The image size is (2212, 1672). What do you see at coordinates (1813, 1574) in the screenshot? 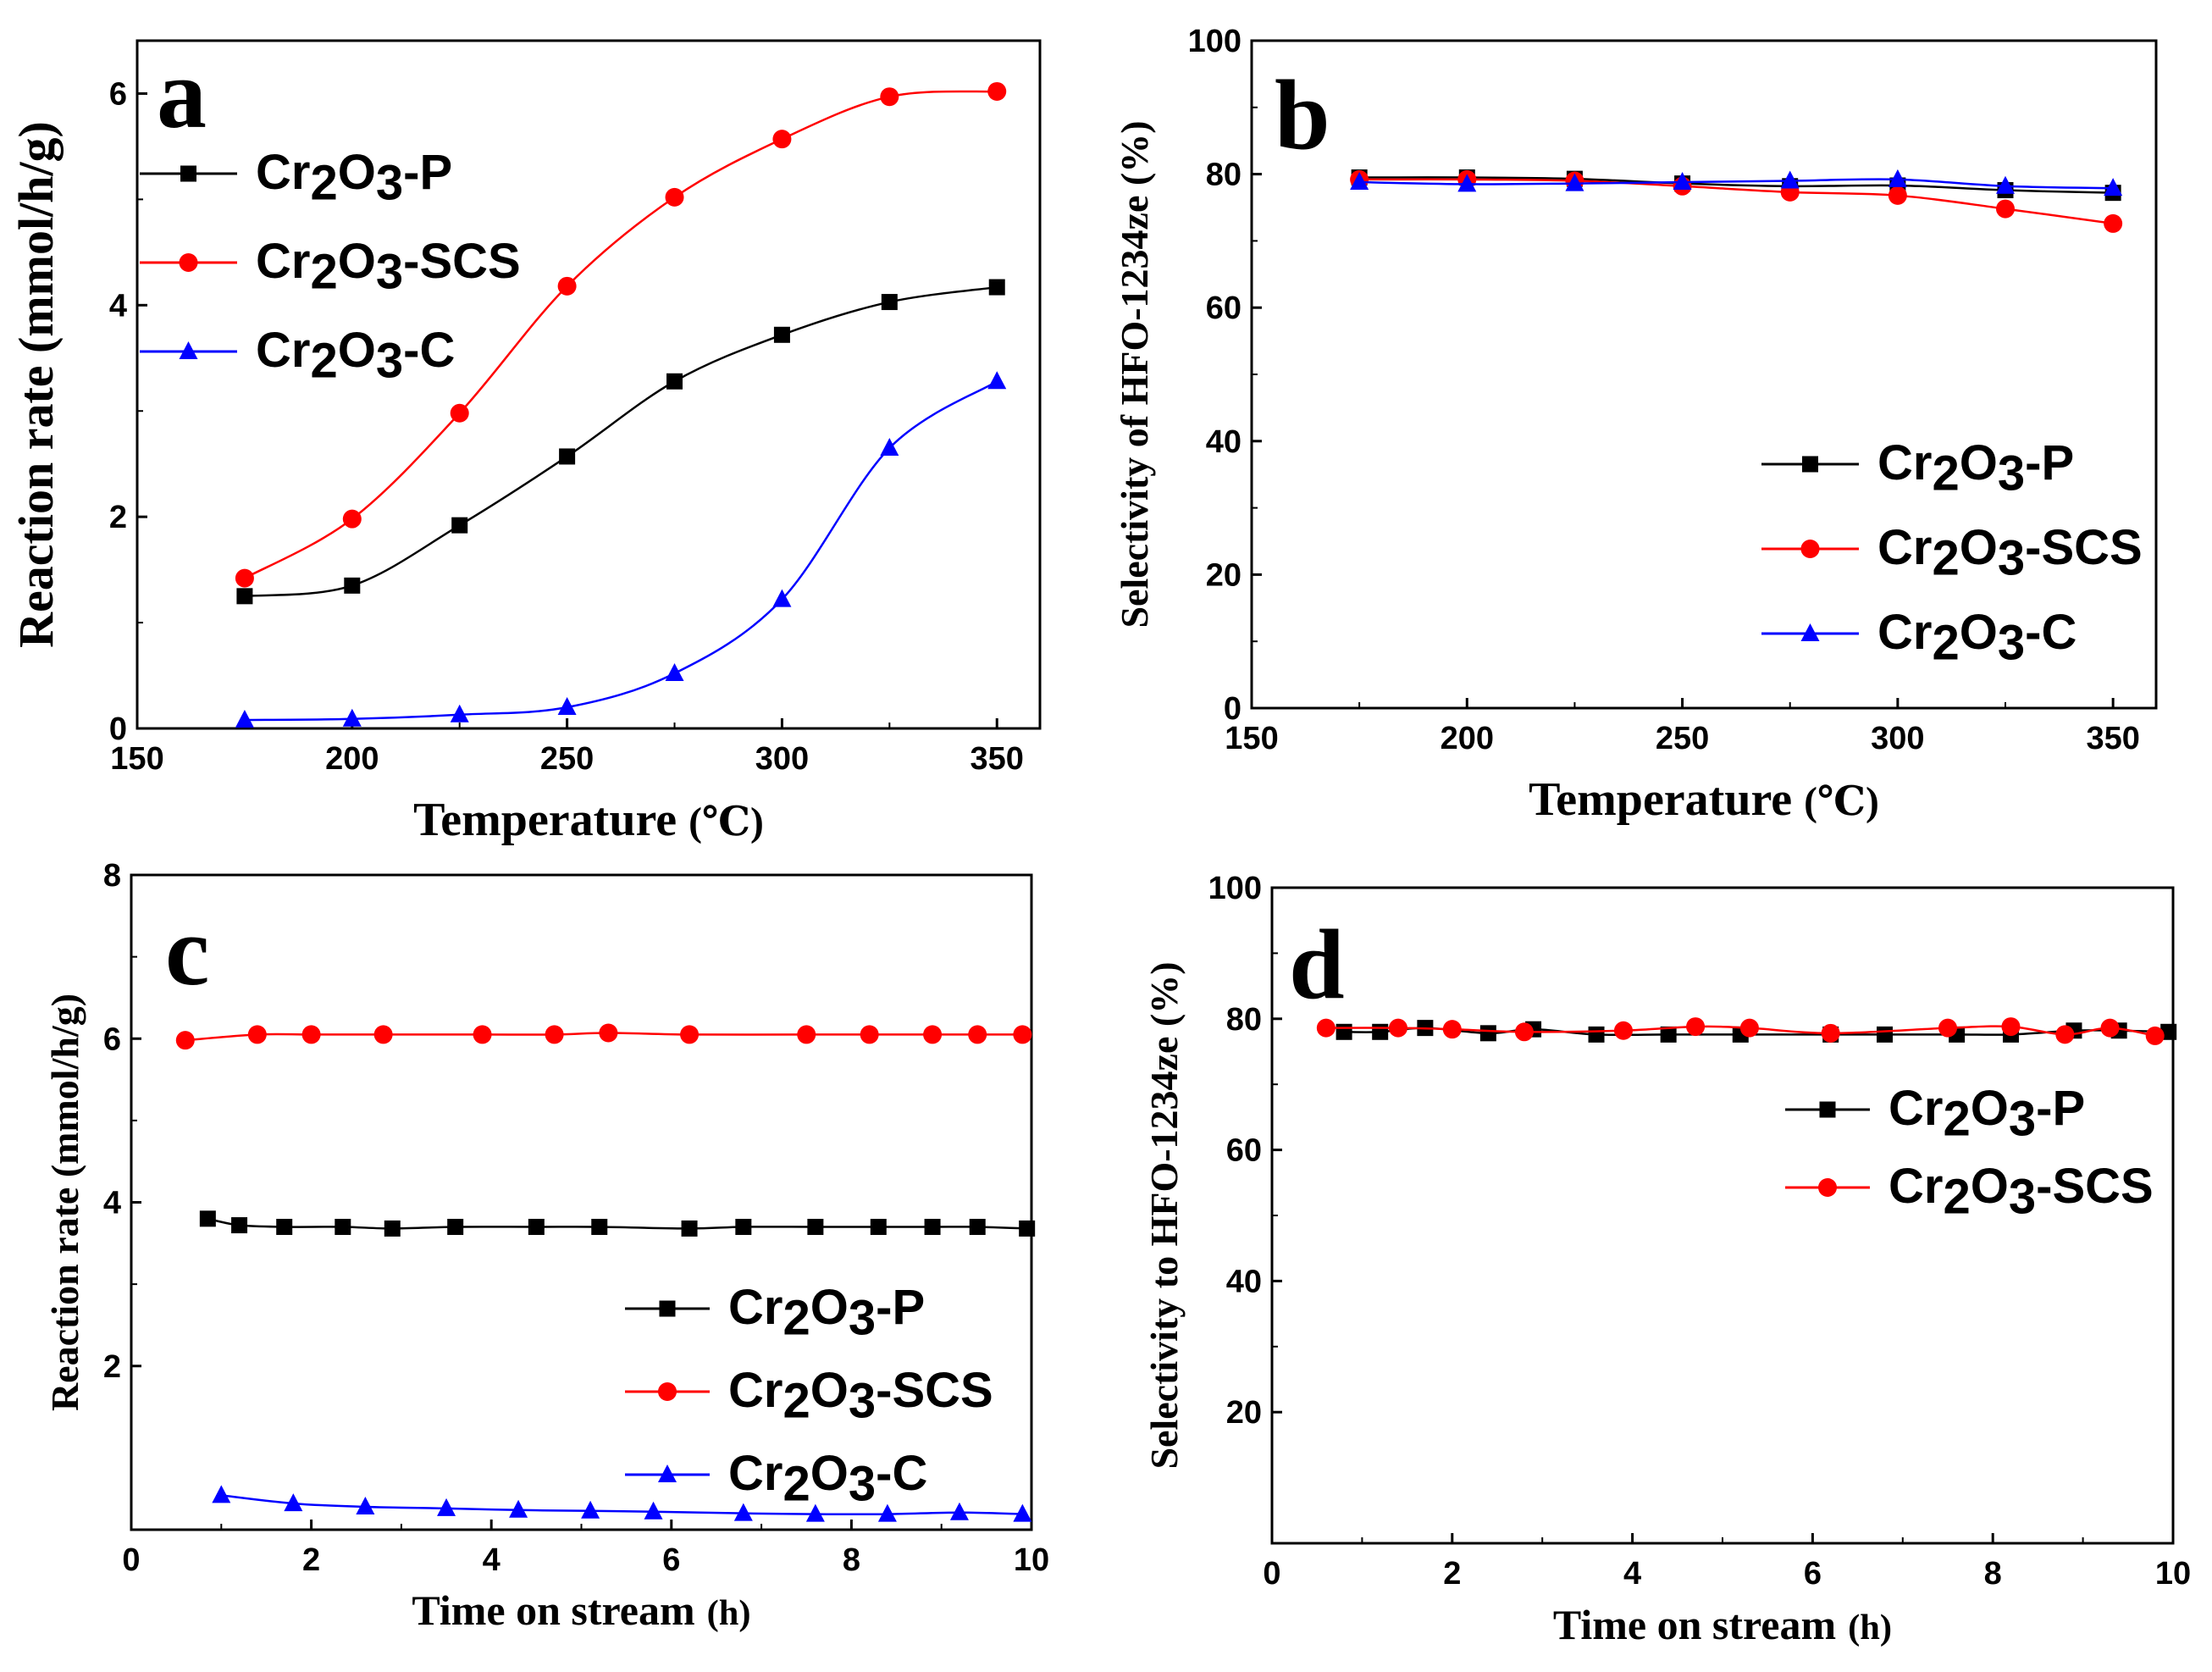
I see `x-tick-label: 6` at bounding box center [1813, 1574].